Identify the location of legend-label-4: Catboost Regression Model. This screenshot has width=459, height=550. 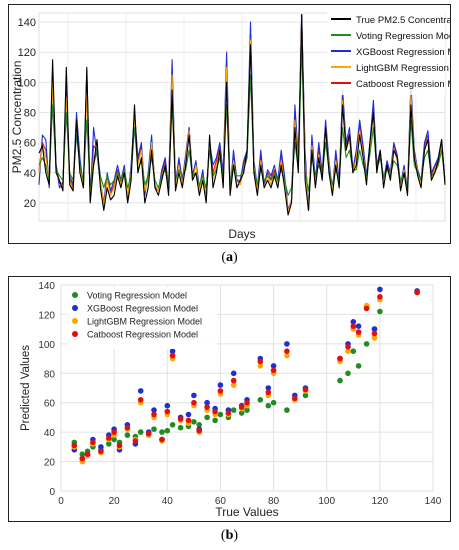
(403, 84).